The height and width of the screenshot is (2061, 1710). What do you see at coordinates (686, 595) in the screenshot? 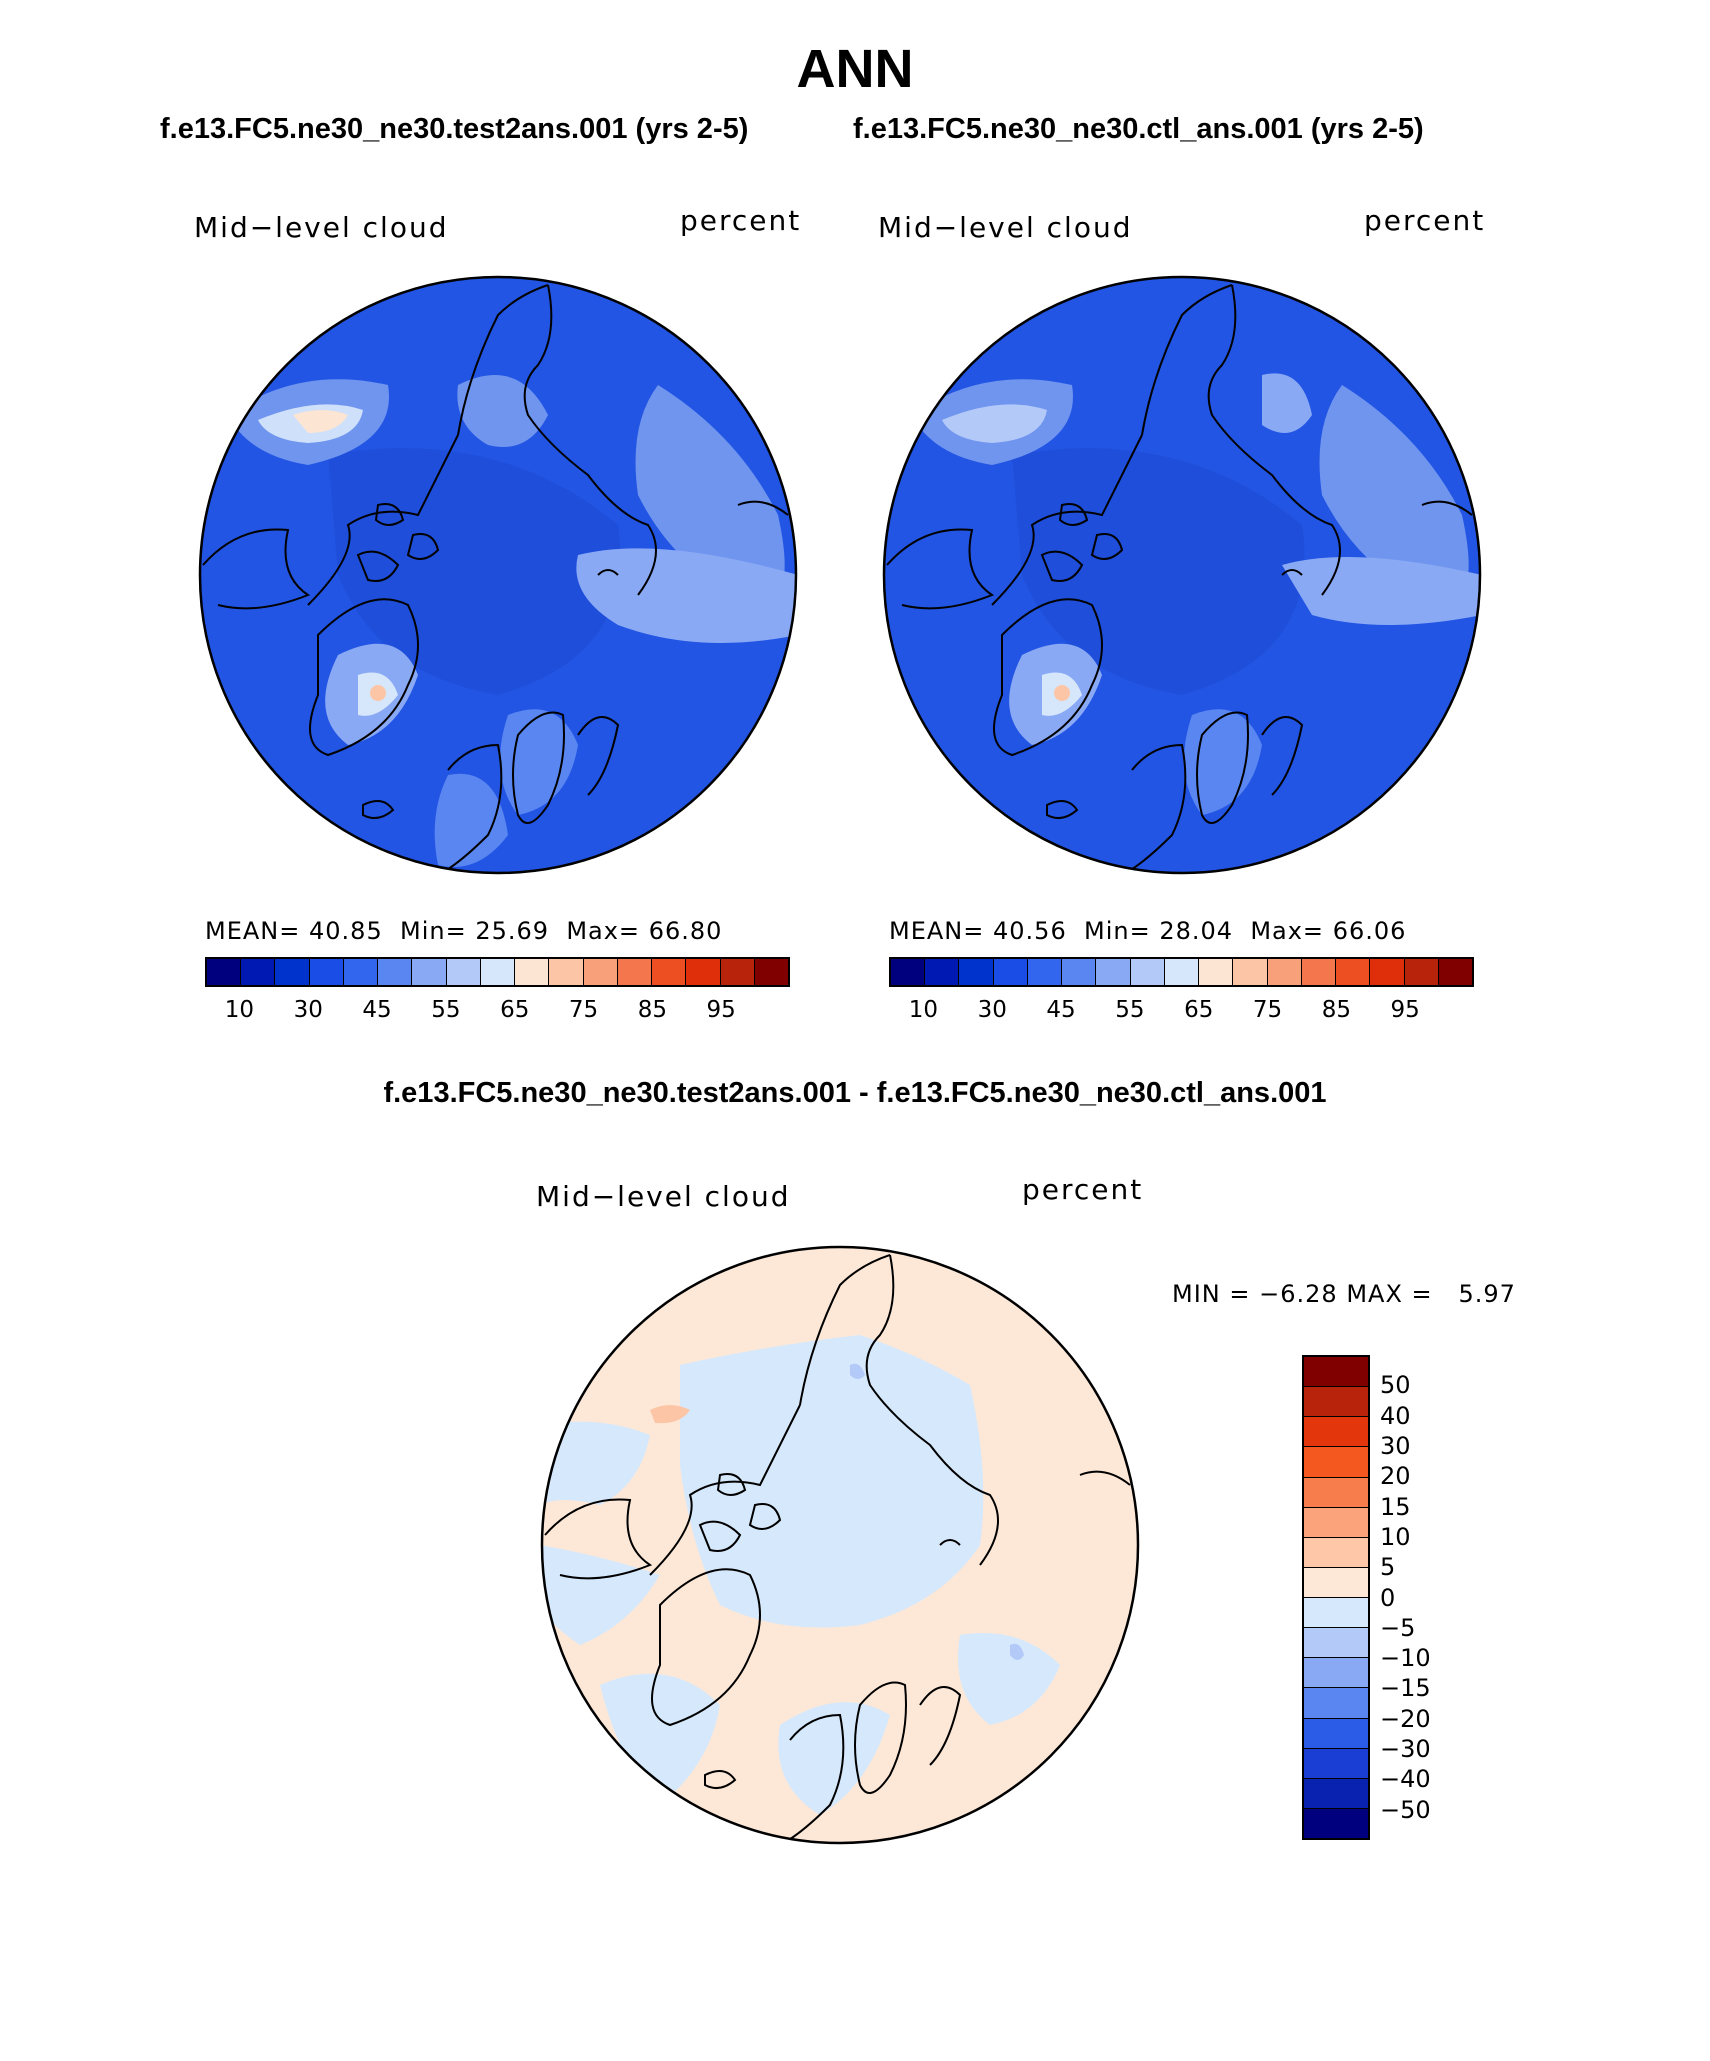
I see `panel1-field-eurasia` at bounding box center [686, 595].